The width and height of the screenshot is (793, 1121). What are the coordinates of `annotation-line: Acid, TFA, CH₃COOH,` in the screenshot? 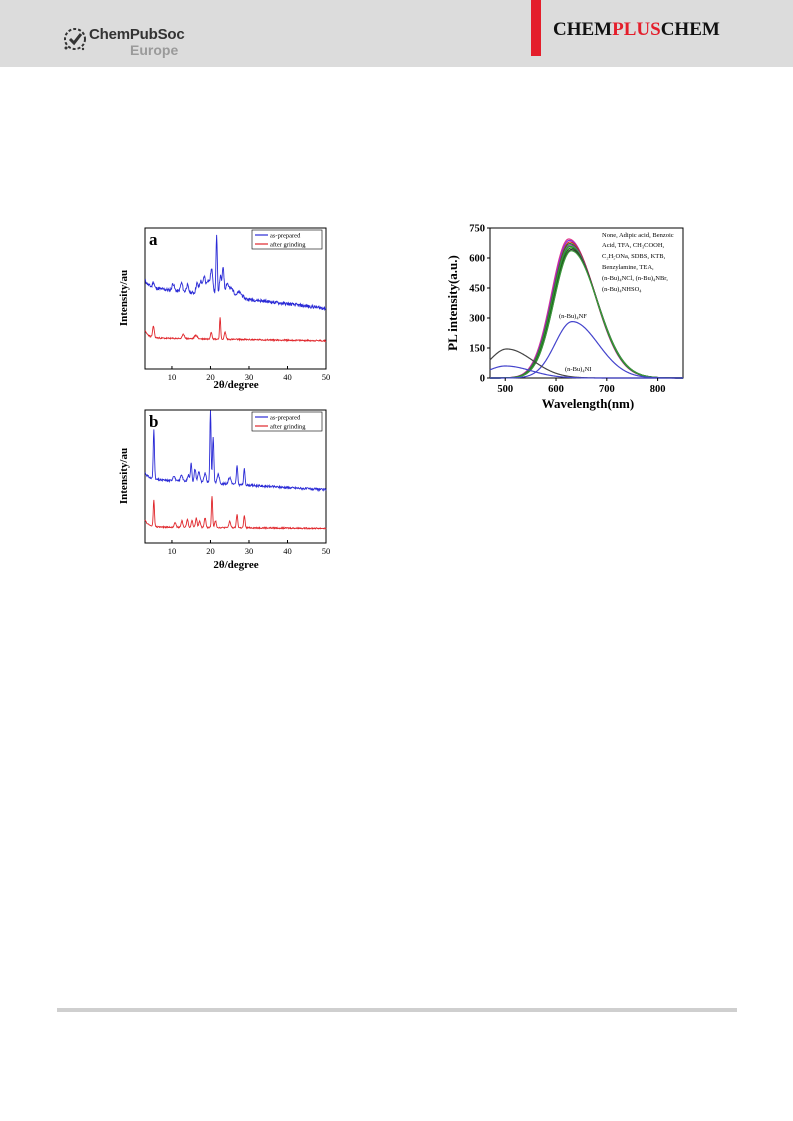 It's located at (633, 245).